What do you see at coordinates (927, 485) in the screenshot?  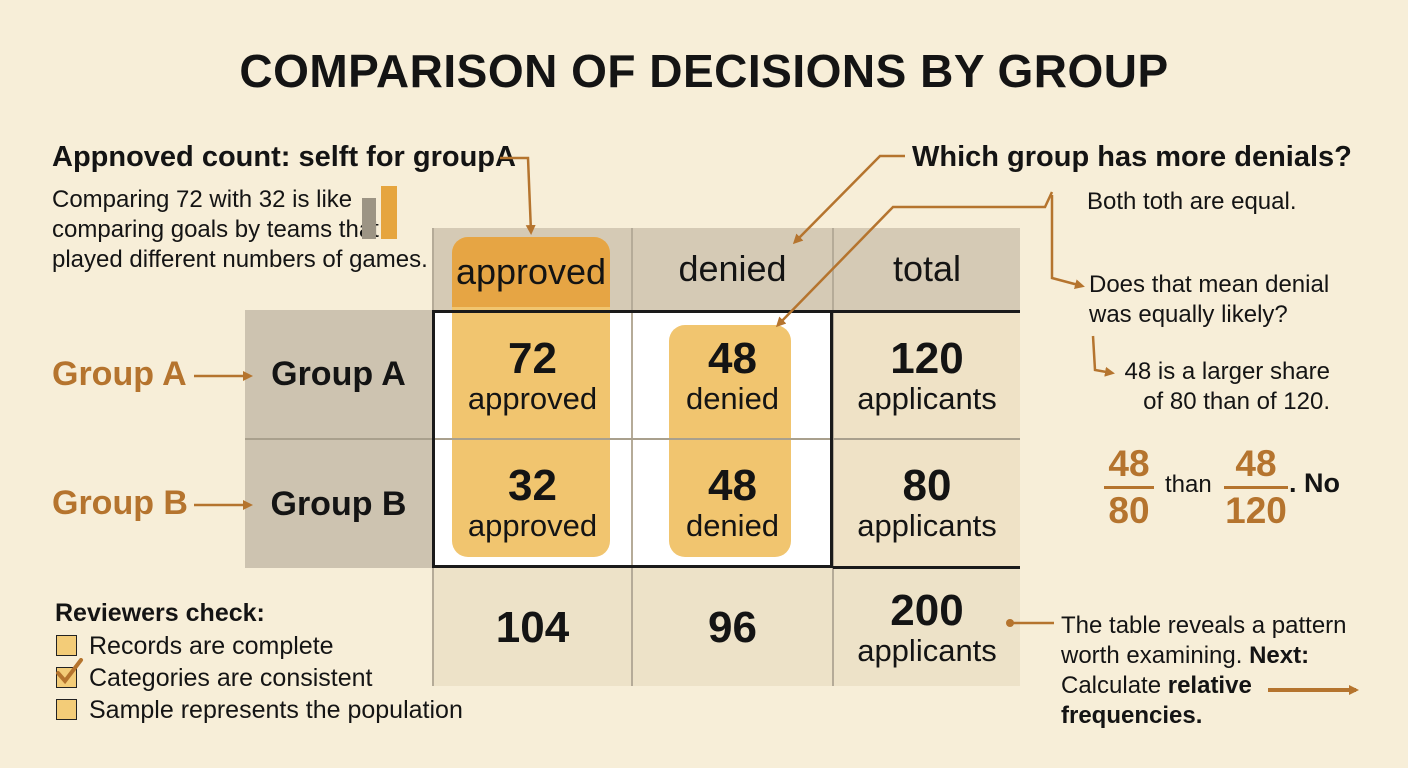 I see `cell-value: 80` at bounding box center [927, 485].